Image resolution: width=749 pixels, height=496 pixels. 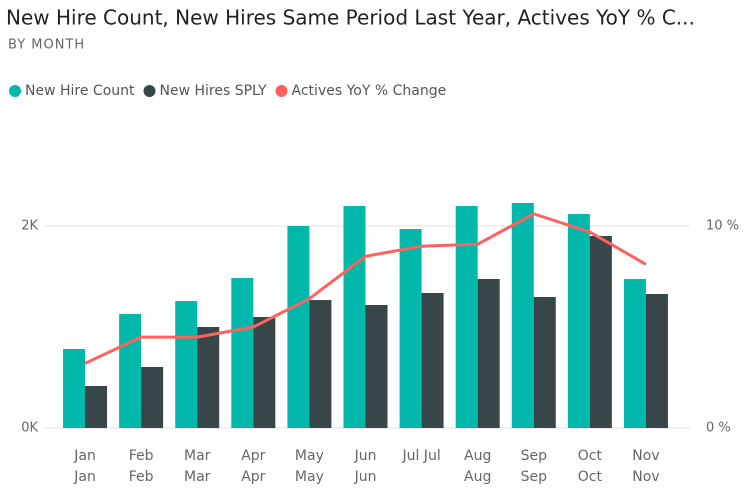 What do you see at coordinates (213, 91) in the screenshot?
I see `legend-label: New Hires SPLY` at bounding box center [213, 91].